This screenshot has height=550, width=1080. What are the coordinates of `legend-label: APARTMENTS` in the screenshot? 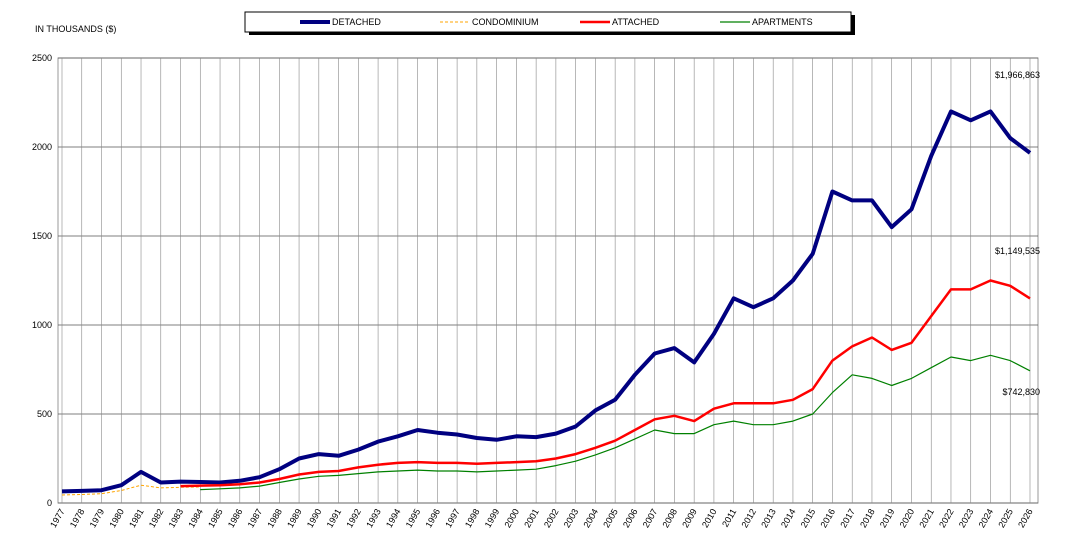 It's located at (782, 22).